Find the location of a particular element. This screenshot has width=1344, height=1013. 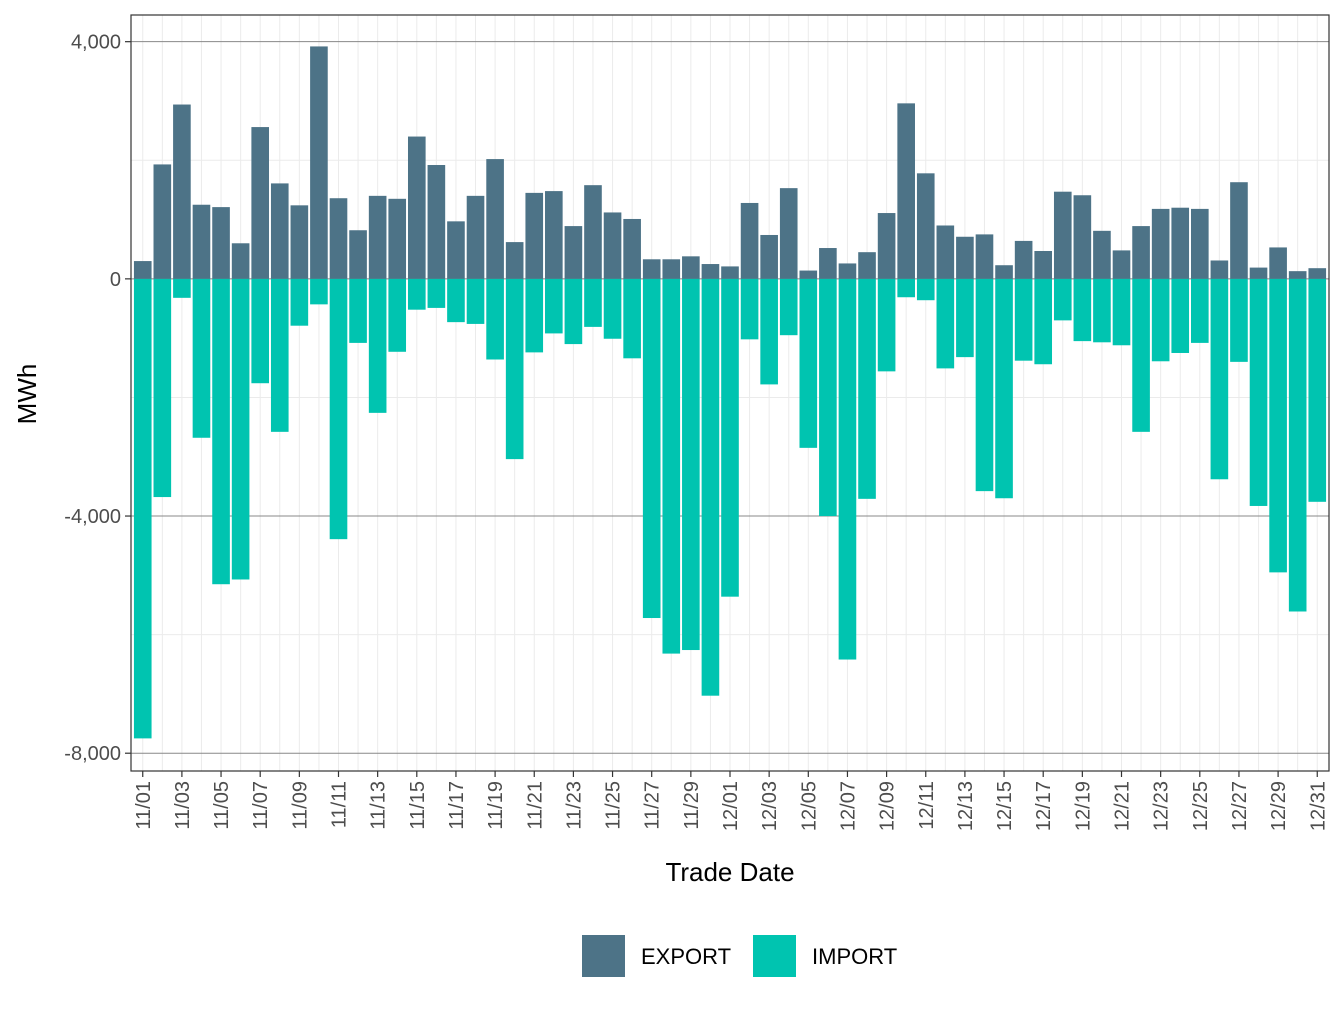

y-tick-label: -8,000 is located at coordinates (92, 754).